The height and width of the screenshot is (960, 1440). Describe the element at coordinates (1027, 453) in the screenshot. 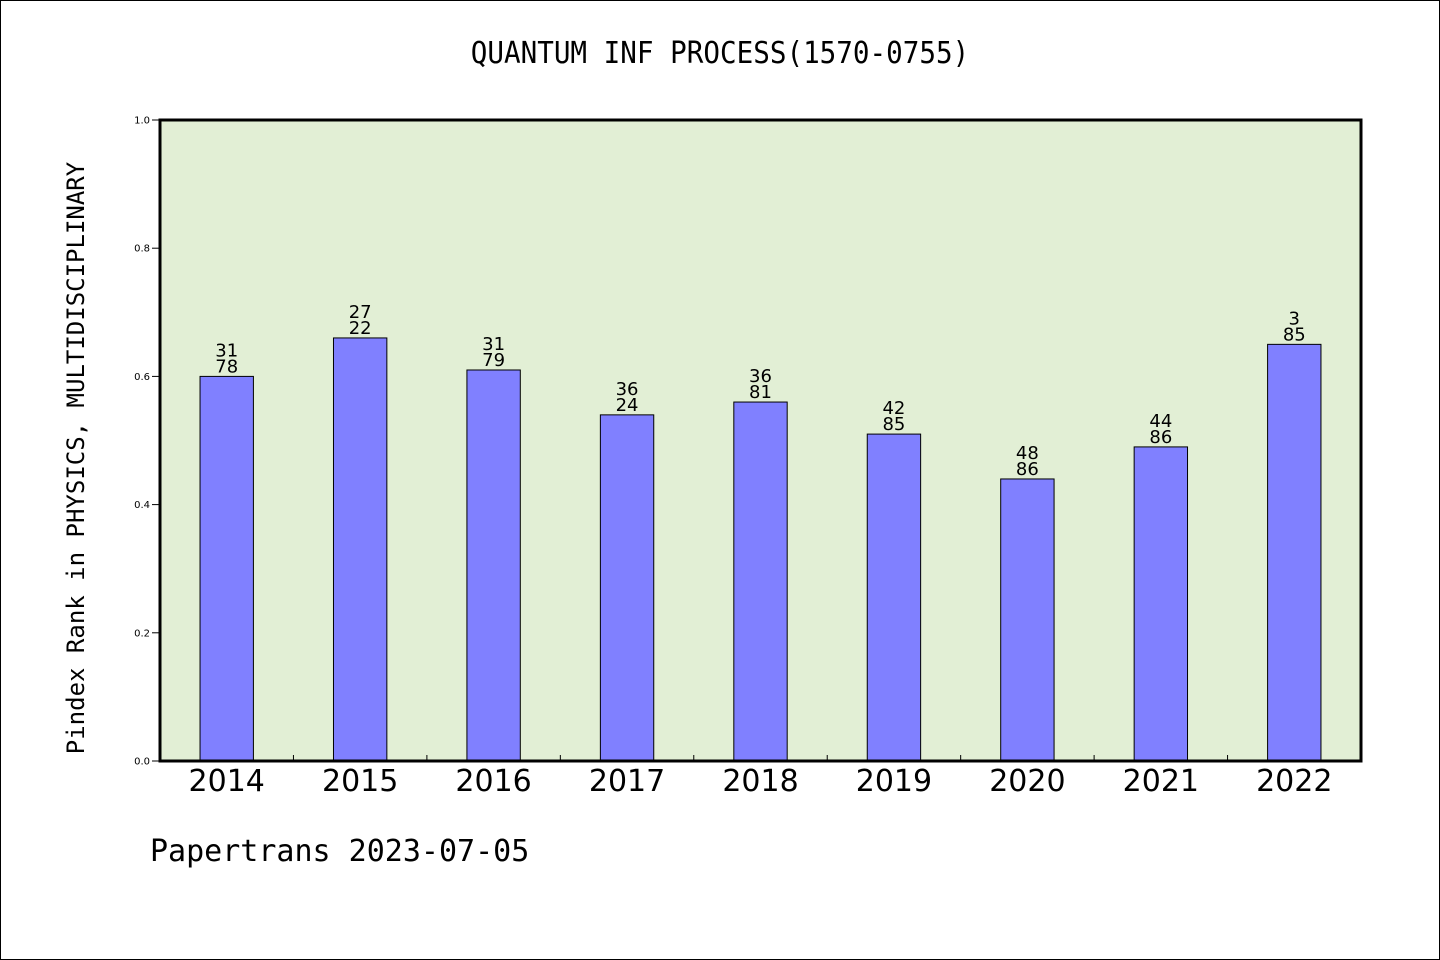

I see `bar-label-2020-1: 48` at that location.